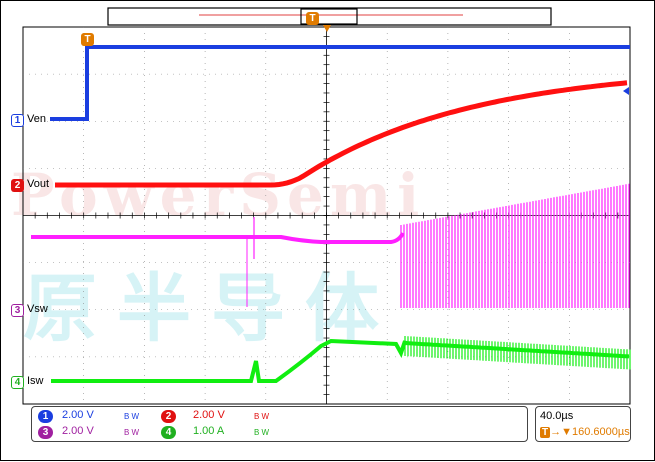 Image resolution: width=655 pixels, height=462 pixels. What do you see at coordinates (45, 416) in the screenshot?
I see `ch1-chip: 1` at bounding box center [45, 416].